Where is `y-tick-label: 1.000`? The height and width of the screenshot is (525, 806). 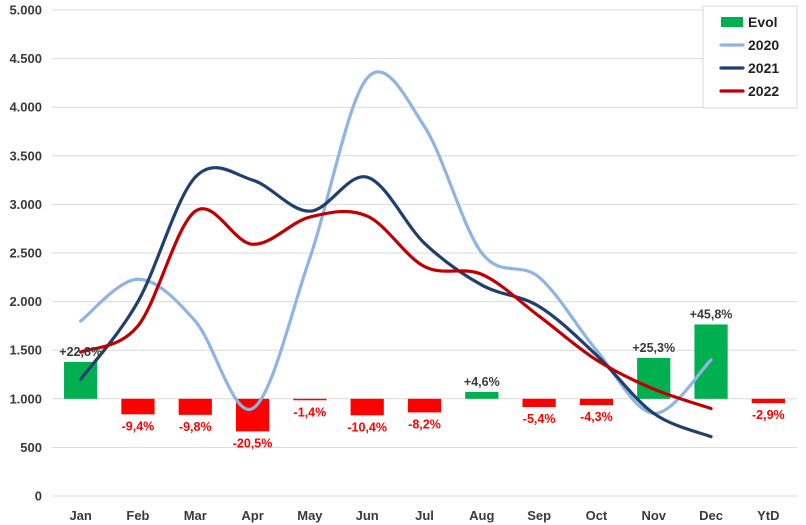
y-tick-label: 1.000 is located at coordinates (25, 398).